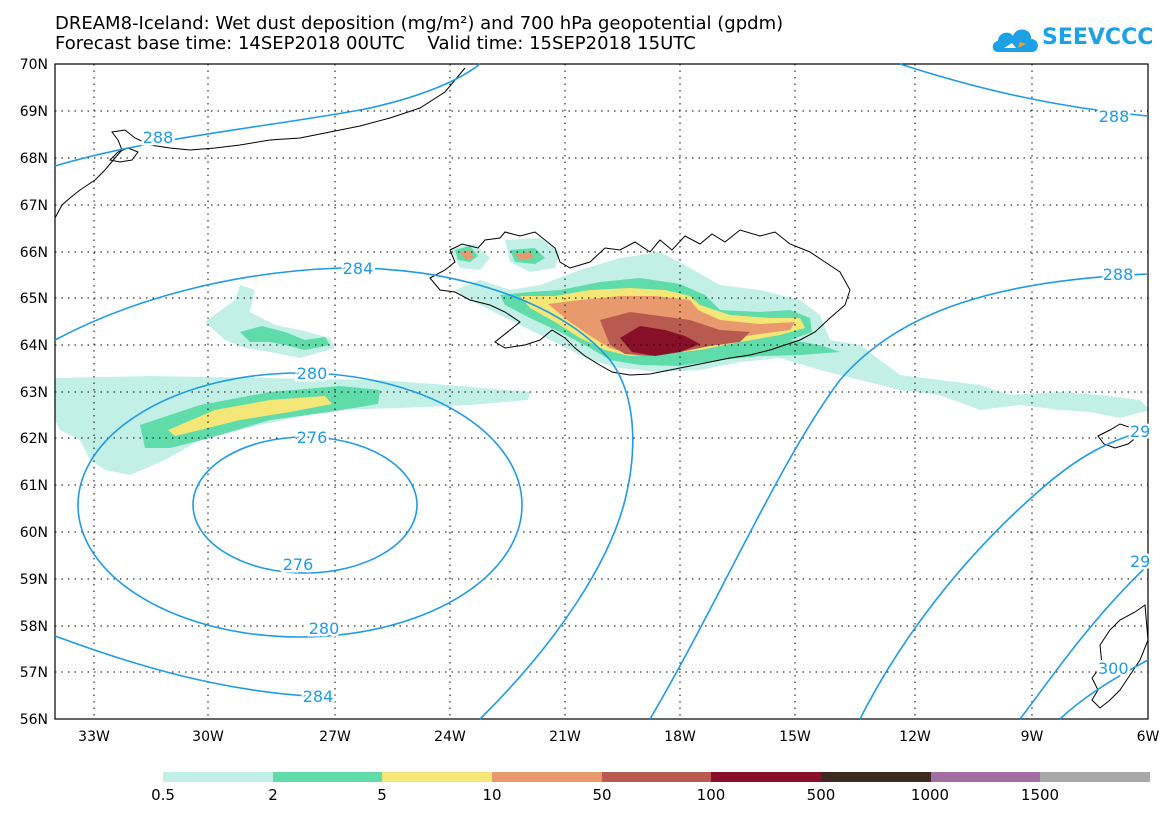 This screenshot has width=1175, height=815. I want to click on lon-label: 21W, so click(565, 737).